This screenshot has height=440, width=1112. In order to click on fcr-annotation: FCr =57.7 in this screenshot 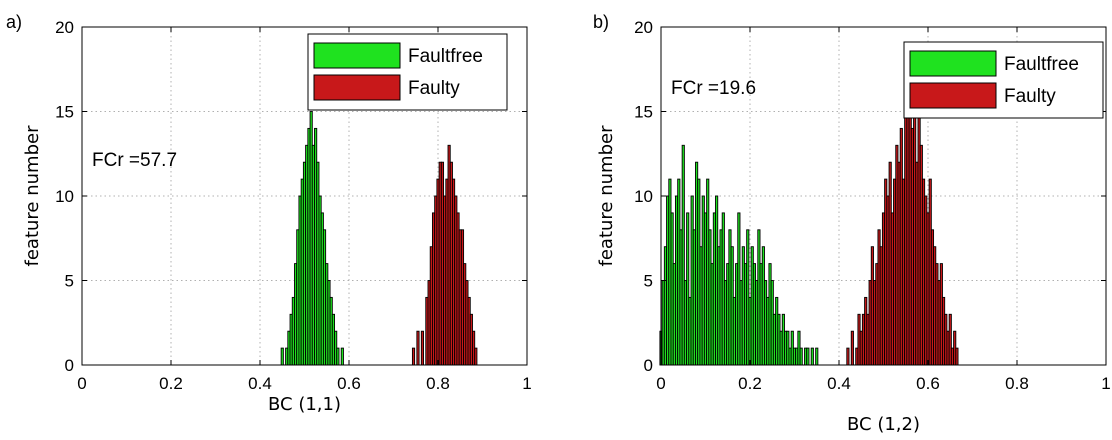, I will do `click(134, 160)`.